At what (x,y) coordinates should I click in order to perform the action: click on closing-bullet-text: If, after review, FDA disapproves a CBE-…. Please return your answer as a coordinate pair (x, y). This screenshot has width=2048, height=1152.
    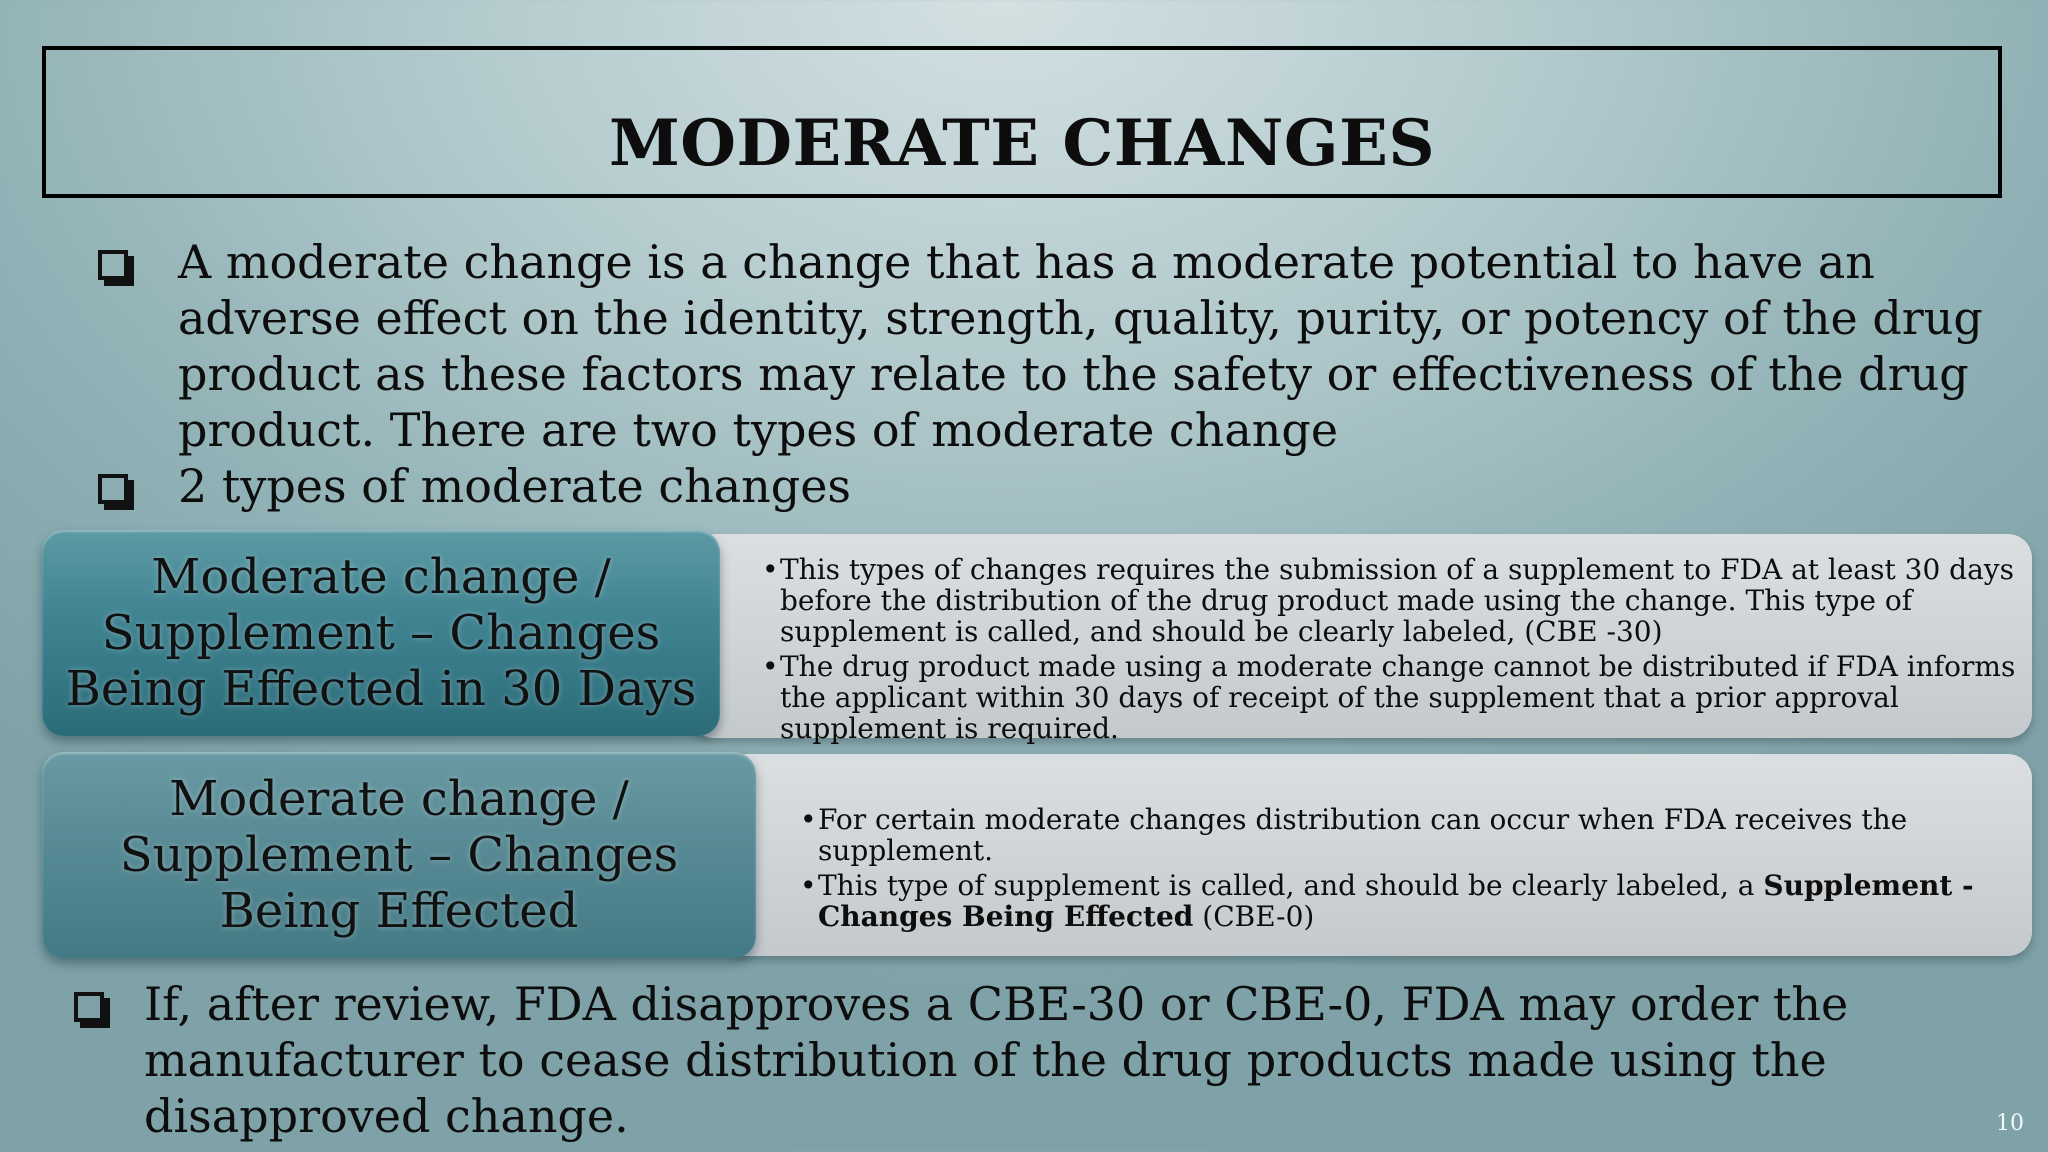
    Looking at the image, I should click on (996, 1060).